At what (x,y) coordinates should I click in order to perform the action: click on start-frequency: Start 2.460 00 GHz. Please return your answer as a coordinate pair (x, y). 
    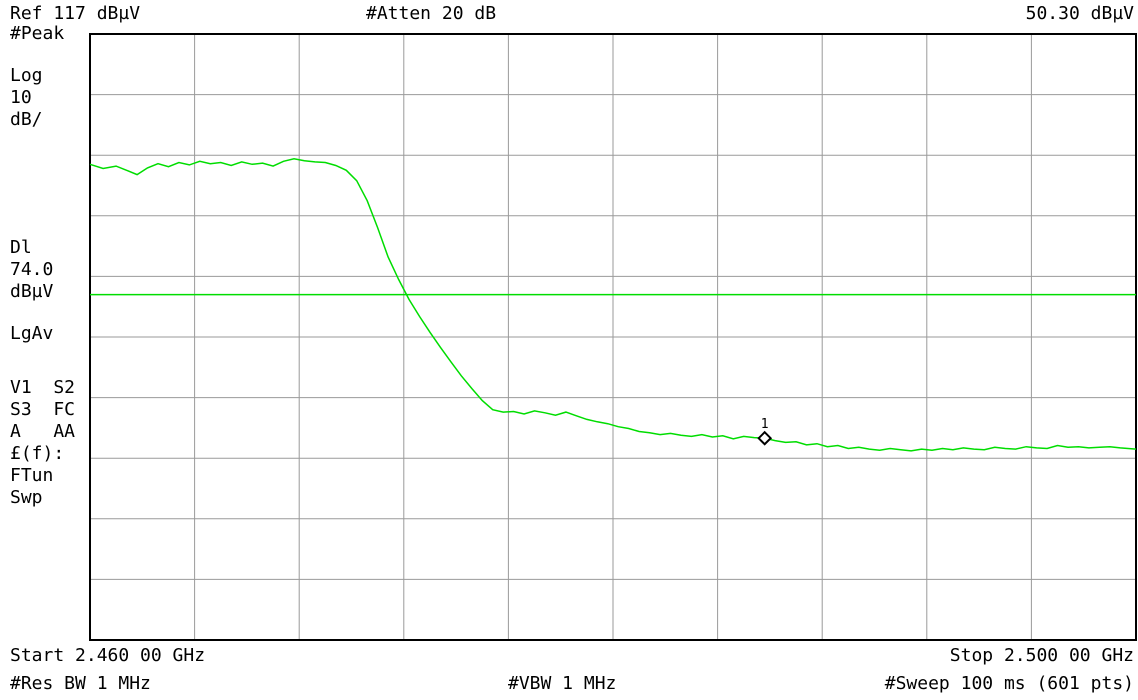
    Looking at the image, I should click on (108, 655).